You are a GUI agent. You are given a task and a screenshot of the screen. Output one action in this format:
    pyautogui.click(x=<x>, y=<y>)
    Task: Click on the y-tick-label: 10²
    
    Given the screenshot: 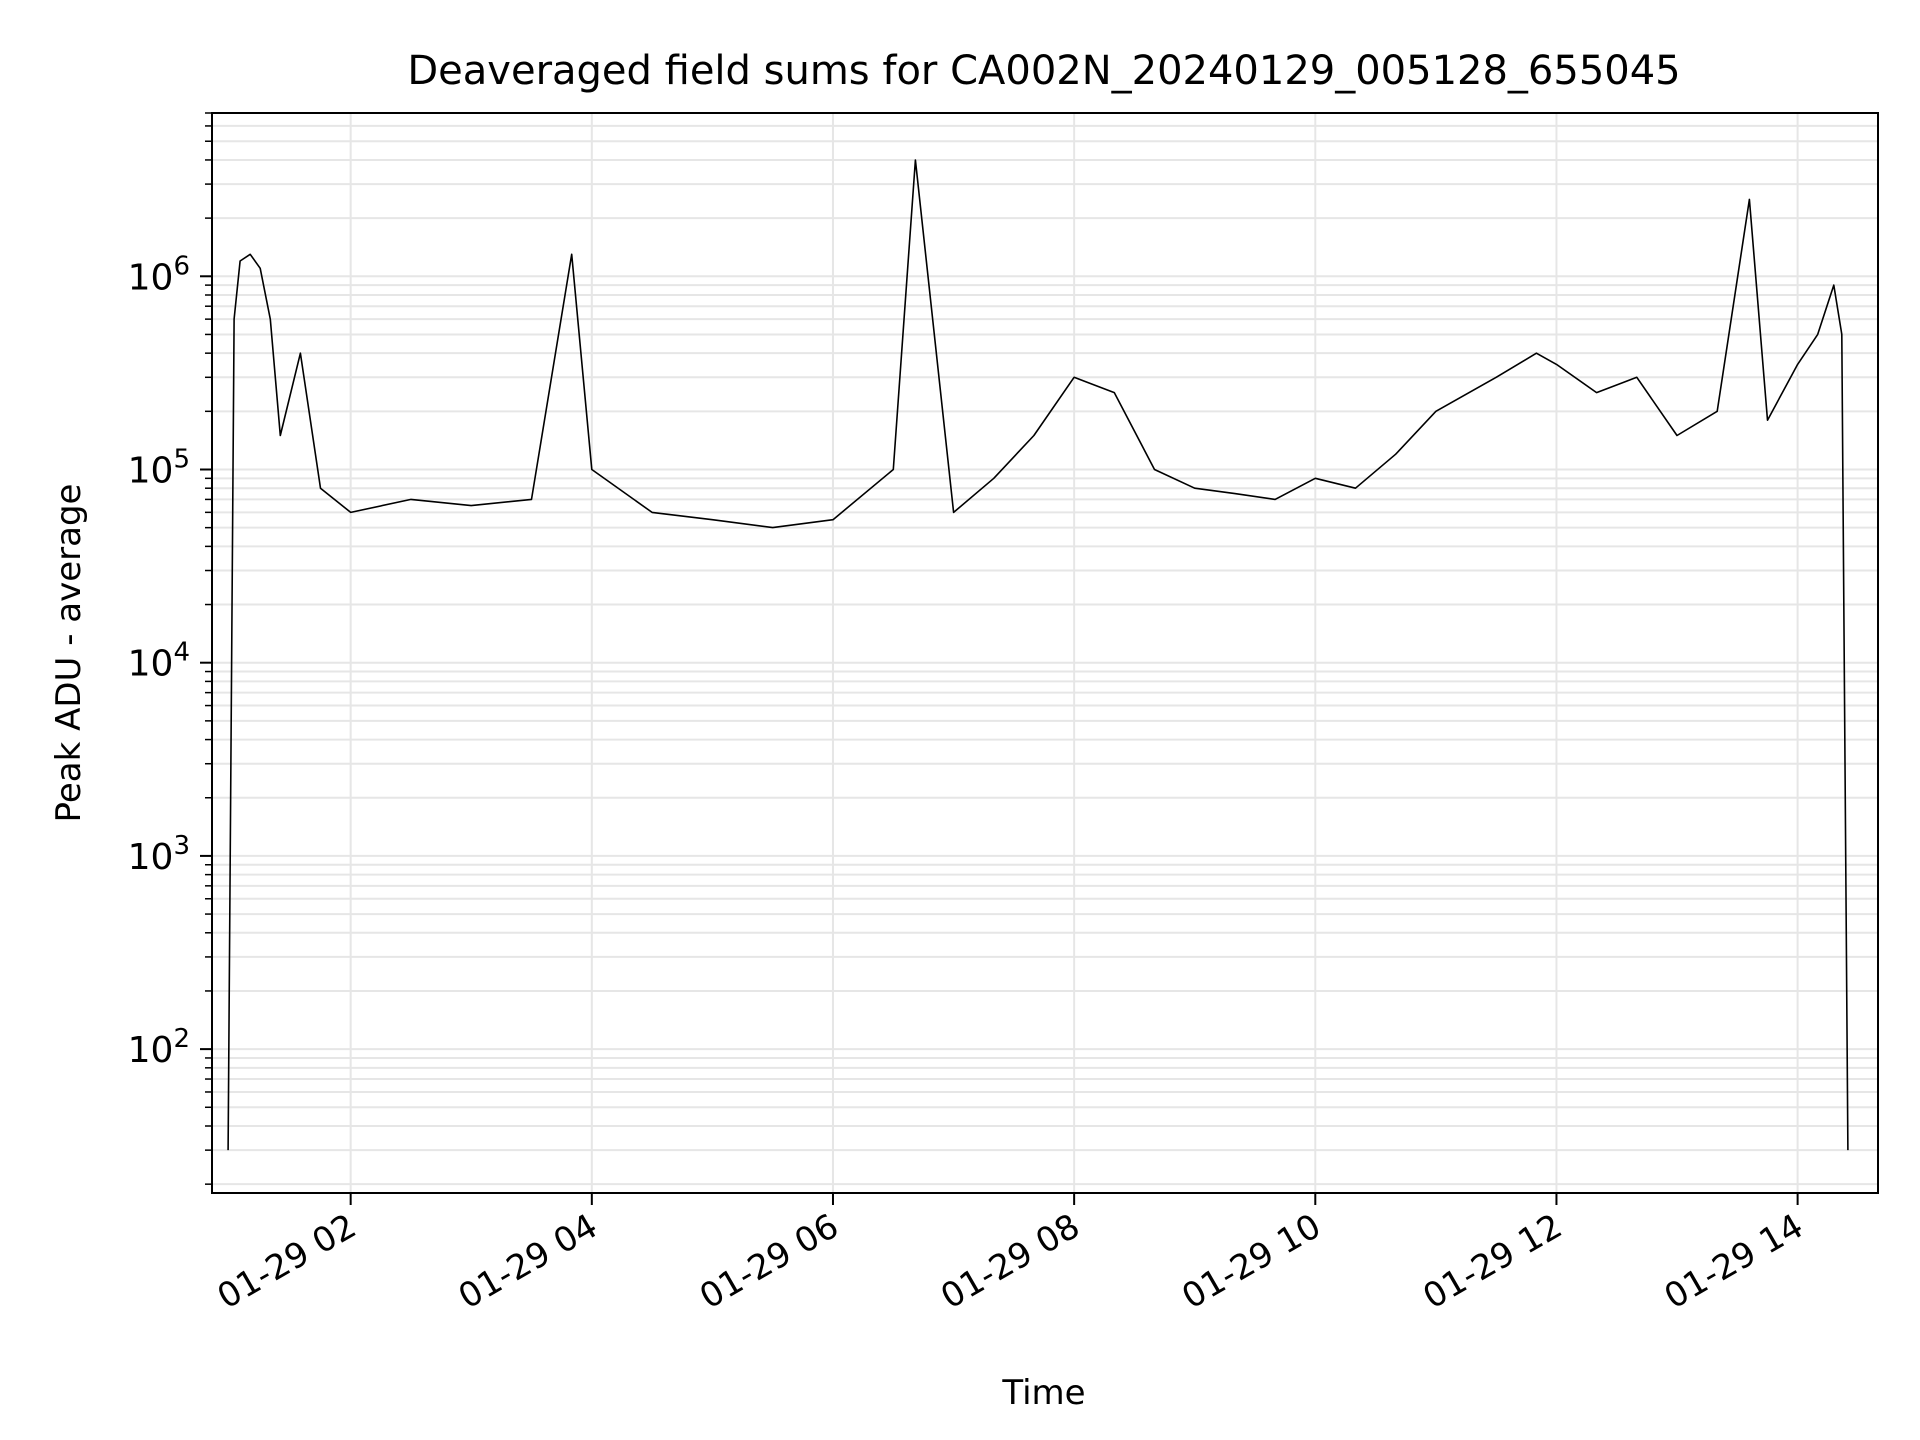 What is the action you would take?
    pyautogui.click(x=159, y=1047)
    